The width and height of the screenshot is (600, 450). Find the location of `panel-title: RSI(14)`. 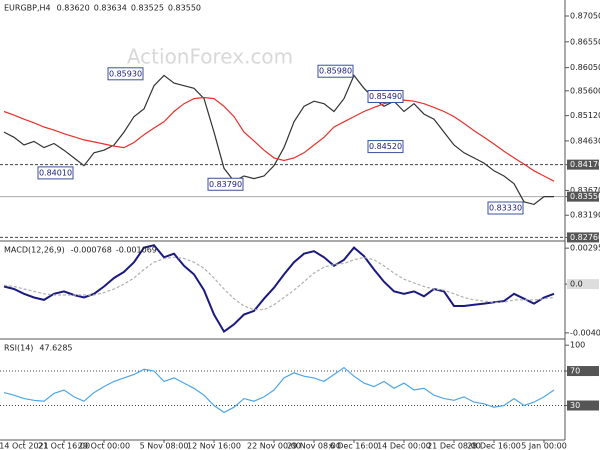

panel-title: RSI(14) is located at coordinates (18, 348).